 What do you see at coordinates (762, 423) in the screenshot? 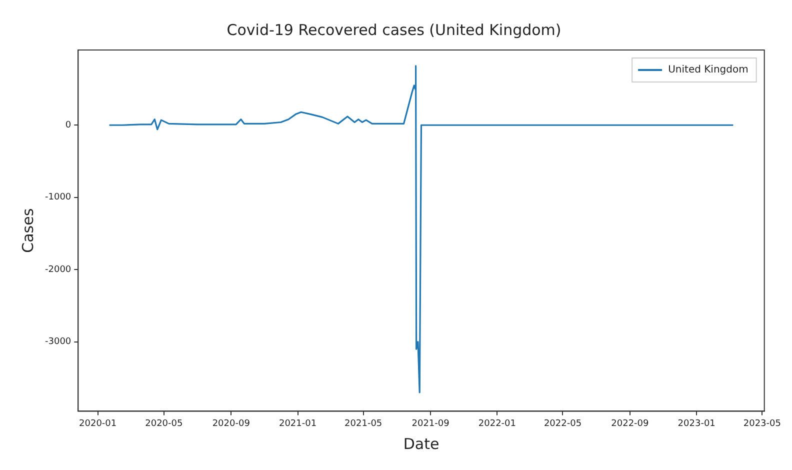
I see `x-tick-label: 2023-05` at bounding box center [762, 423].